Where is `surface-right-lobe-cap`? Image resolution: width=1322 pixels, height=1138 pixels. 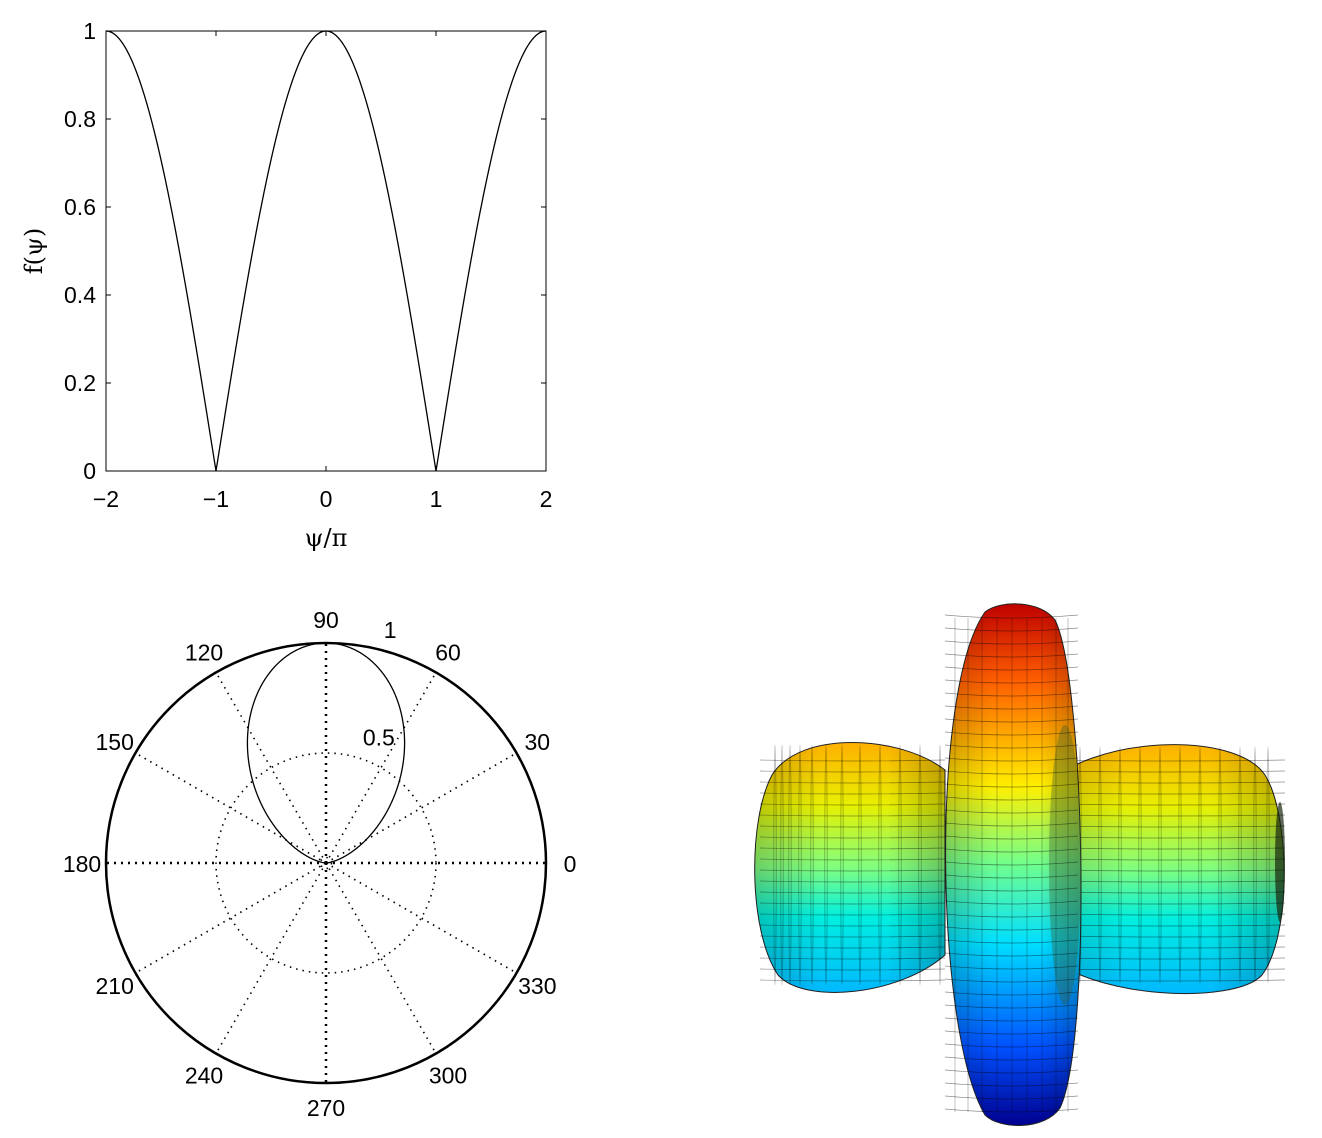
surface-right-lobe-cap is located at coordinates (1280, 862).